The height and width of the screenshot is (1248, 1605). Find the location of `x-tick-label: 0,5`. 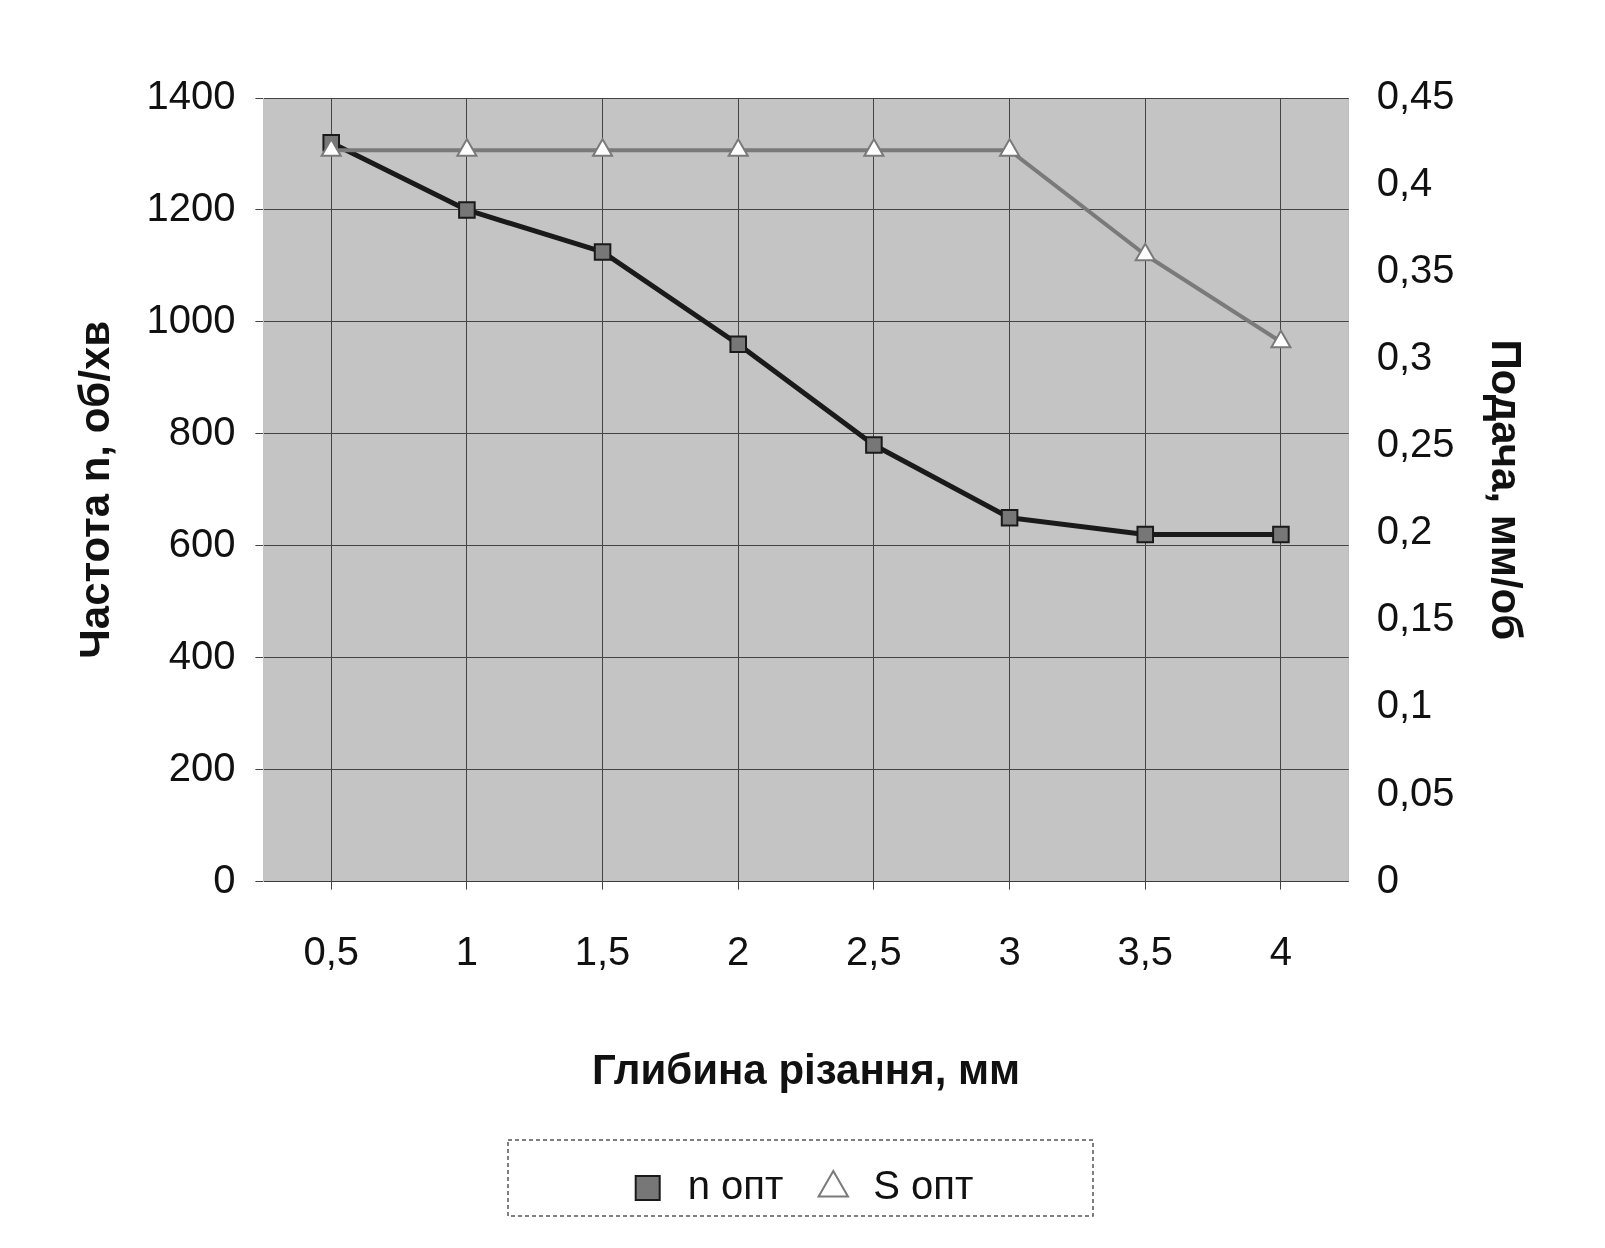

x-tick-label: 0,5 is located at coordinates (331, 950).